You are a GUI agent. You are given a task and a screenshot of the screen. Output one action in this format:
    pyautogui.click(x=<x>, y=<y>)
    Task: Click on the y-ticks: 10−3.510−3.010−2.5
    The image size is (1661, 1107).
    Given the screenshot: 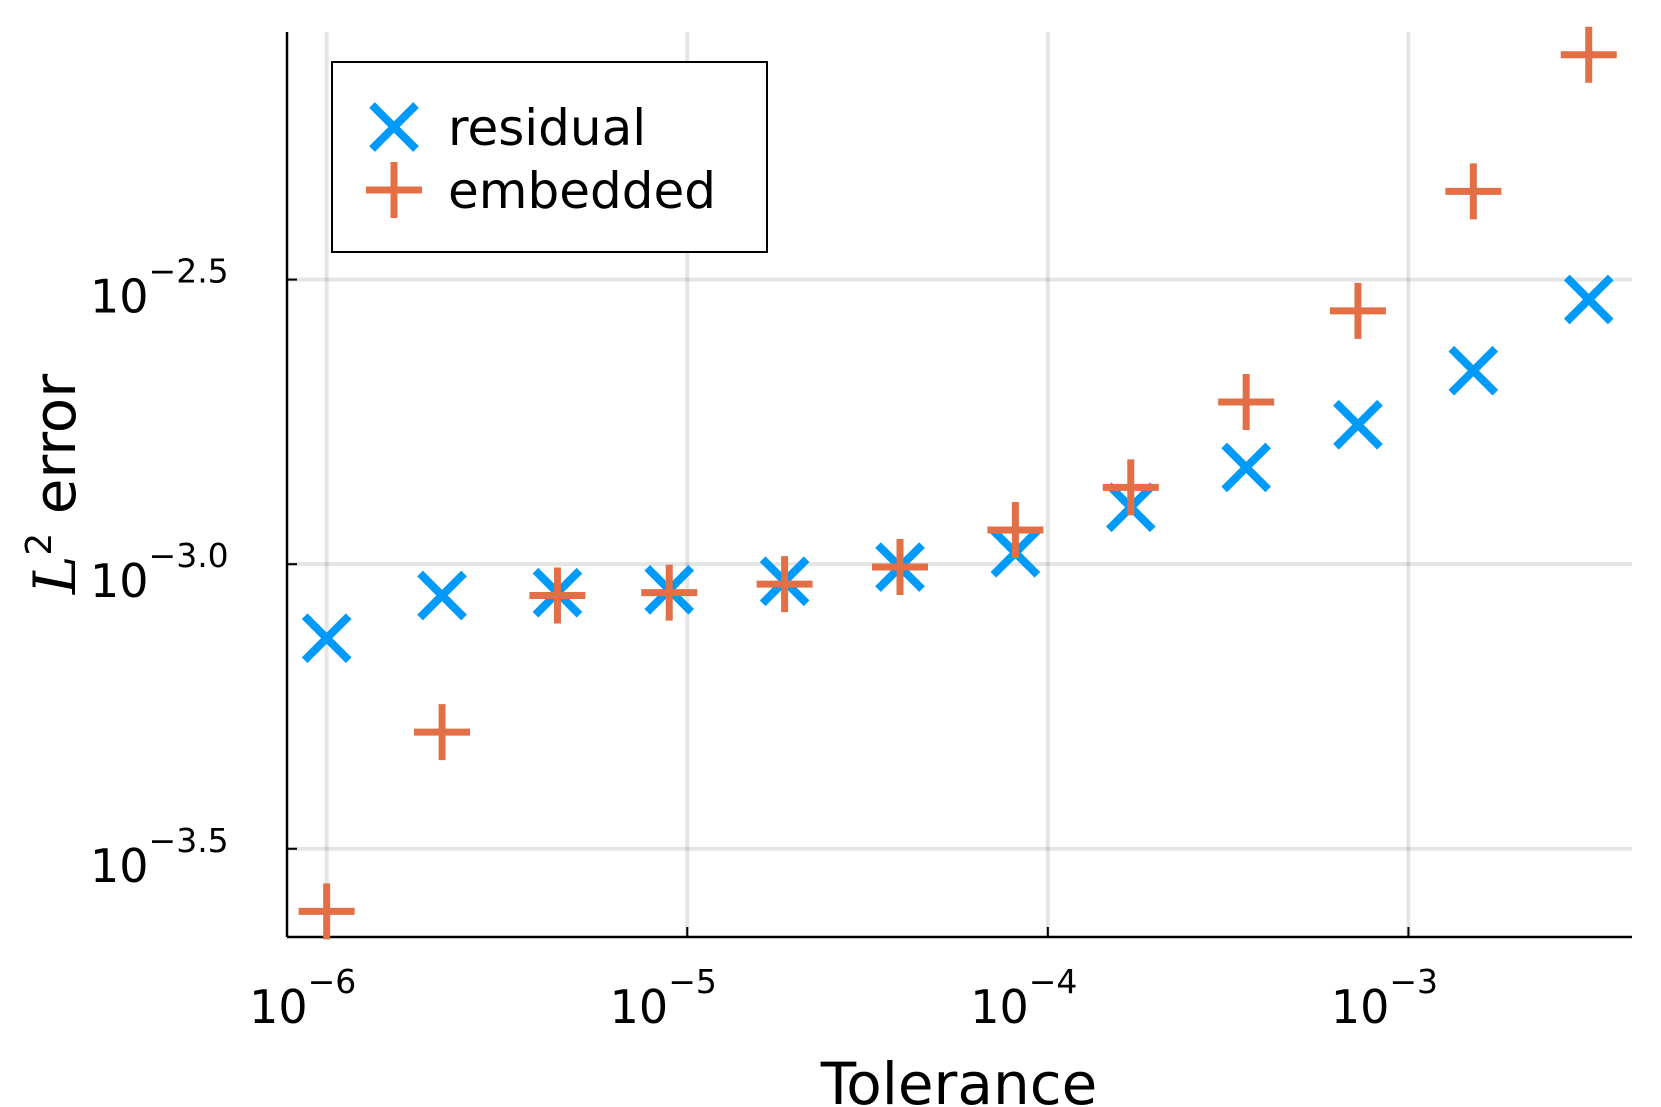 What is the action you would take?
    pyautogui.click(x=193, y=572)
    